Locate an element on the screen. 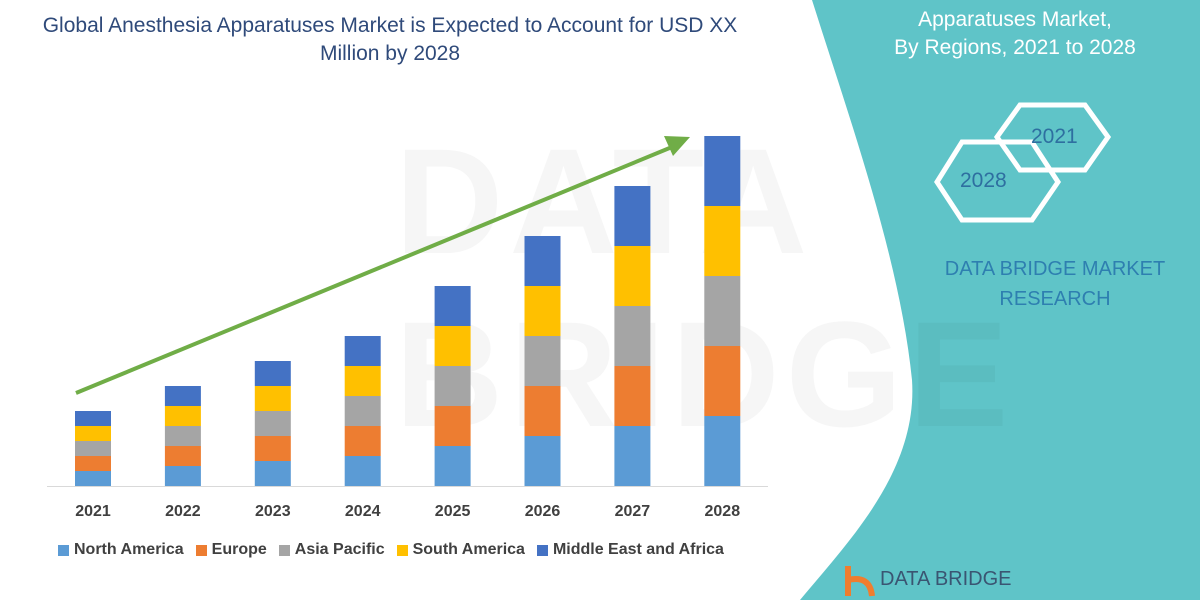  brand-line2: RESEARCH is located at coordinates (1055, 299).